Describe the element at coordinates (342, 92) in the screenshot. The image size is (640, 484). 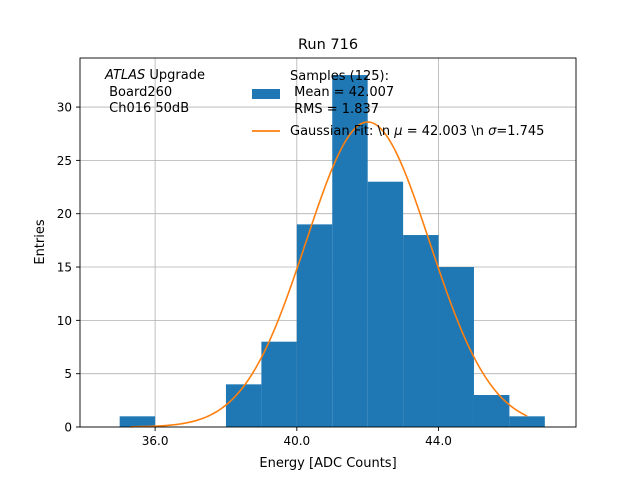
I see `legend-hist-line-2: Mean = 42.007` at that location.